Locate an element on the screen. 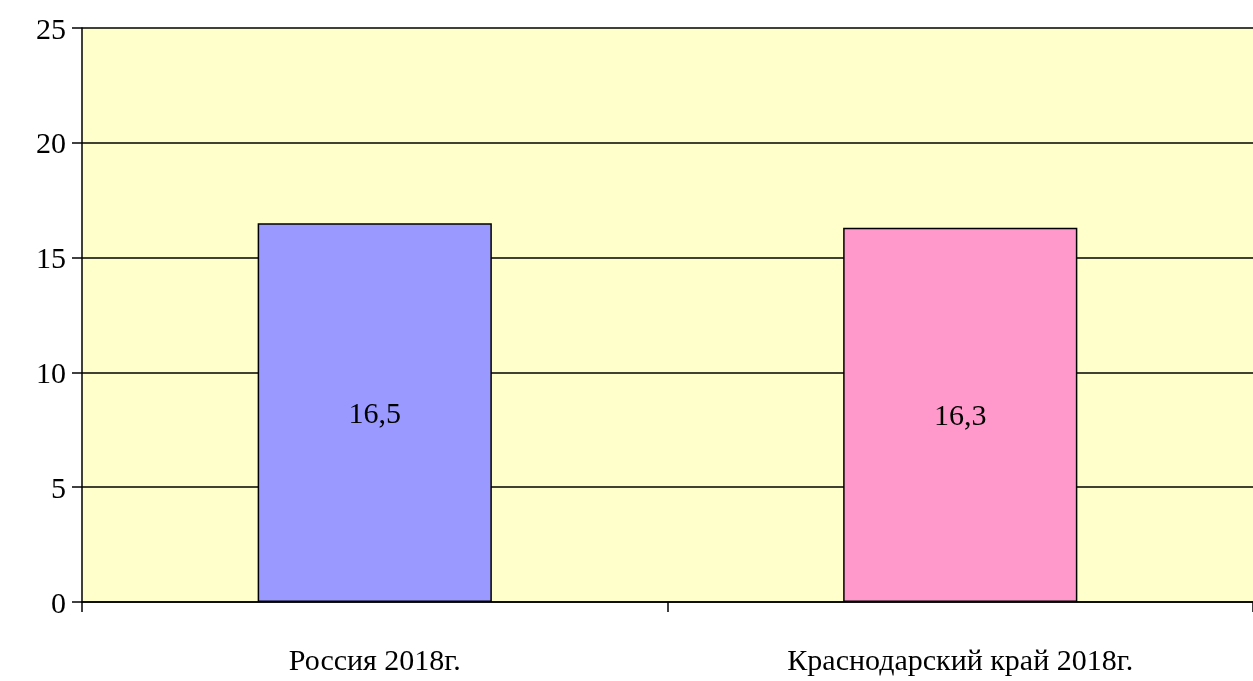 Image resolution: width=1253 pixels, height=681 pixels. x-tick-label: Россия 2018г. is located at coordinates (374, 659).